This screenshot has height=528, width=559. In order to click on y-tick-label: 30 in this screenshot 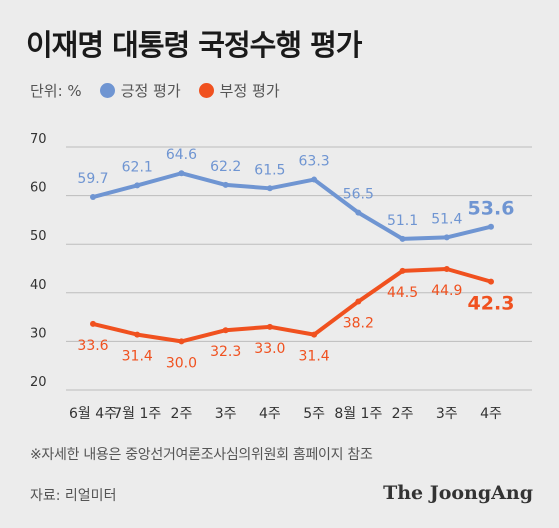, I will do `click(38, 333)`.